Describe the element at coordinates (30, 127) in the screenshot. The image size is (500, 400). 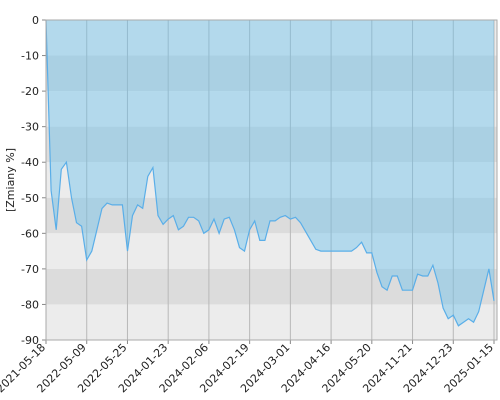
I see `y-tick-label: -30` at that location.